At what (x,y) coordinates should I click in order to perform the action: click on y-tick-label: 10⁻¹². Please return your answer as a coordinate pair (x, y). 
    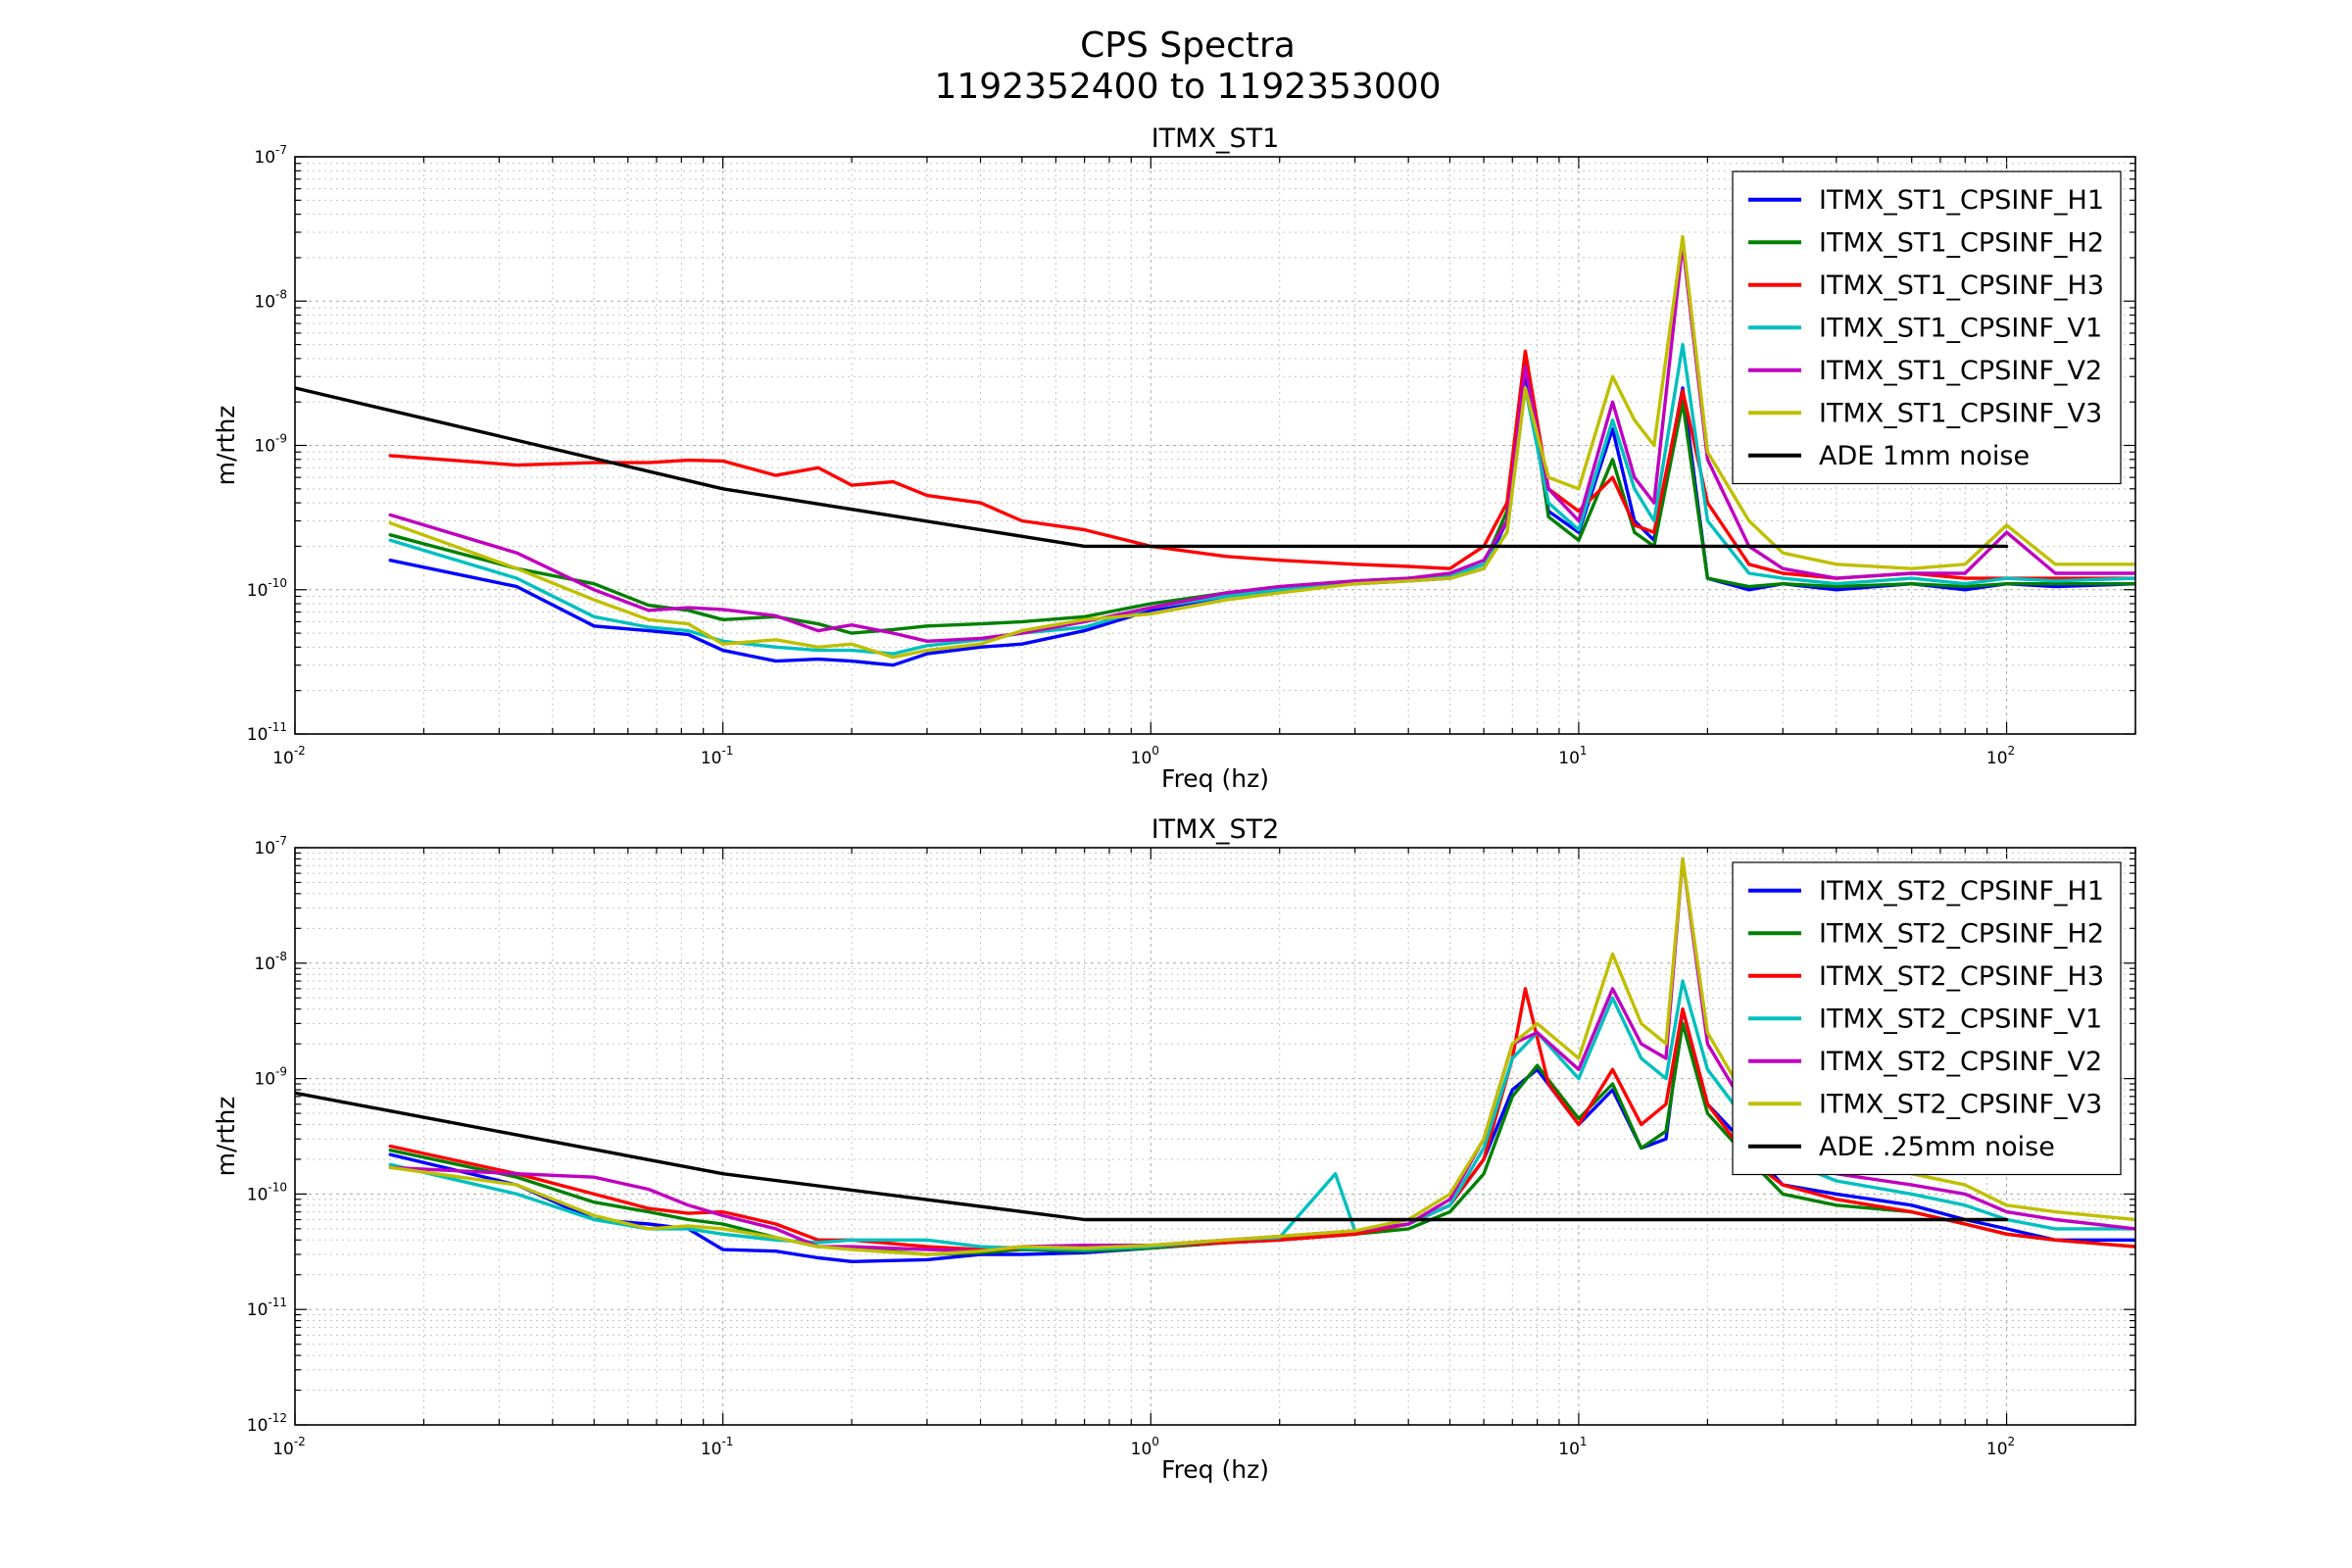
    Looking at the image, I should click on (267, 1423).